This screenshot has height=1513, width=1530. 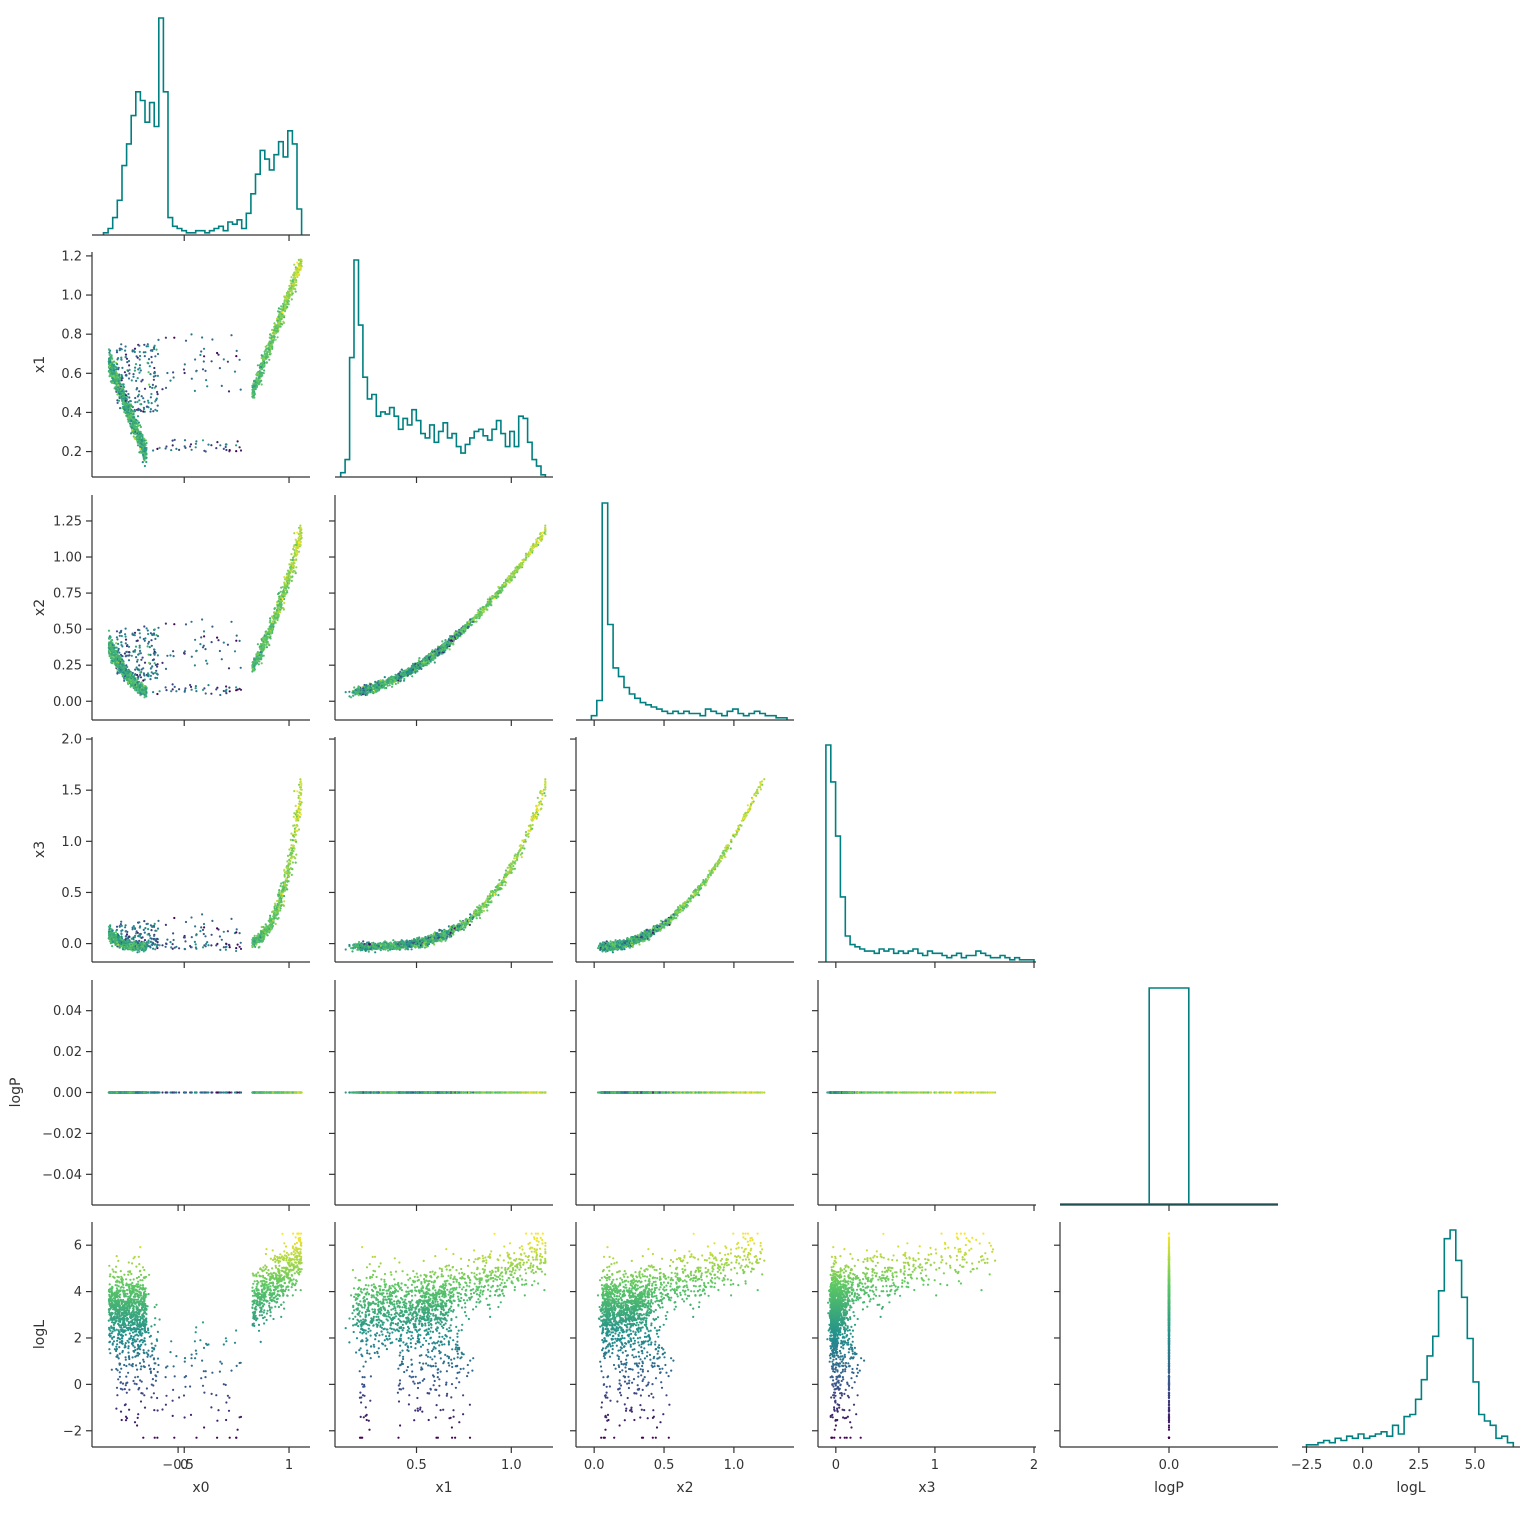 What do you see at coordinates (171, 610) in the screenshot?
I see `panel-x2-vs-x0: 0.000.250.500.751.001.25x2` at bounding box center [171, 610].